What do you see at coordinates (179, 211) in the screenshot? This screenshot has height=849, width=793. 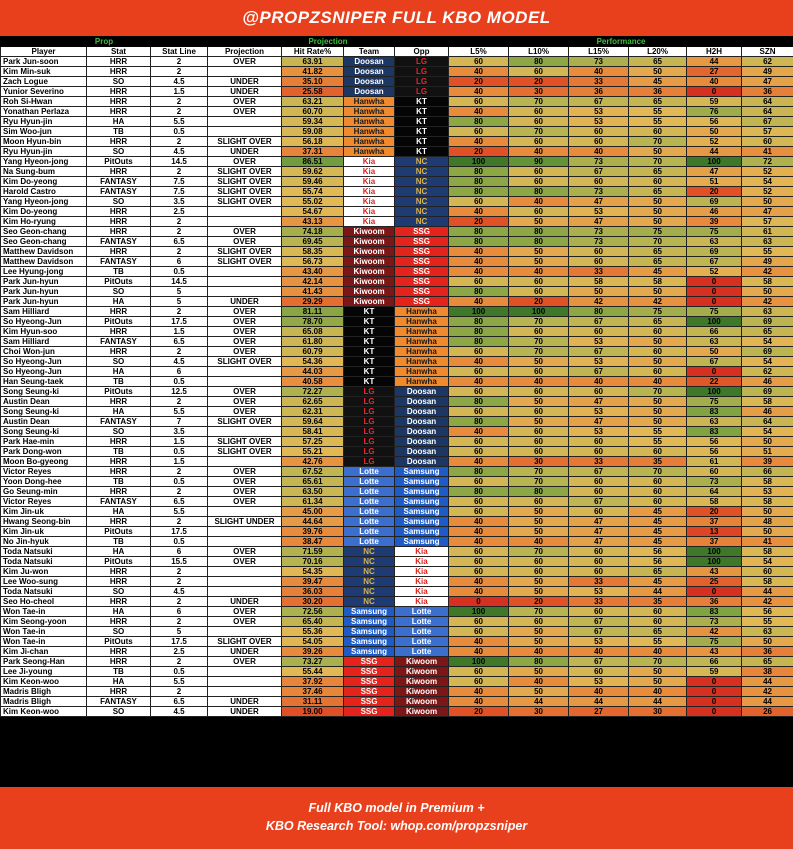 I see `stat-line-cell: 2.5` at bounding box center [179, 211].